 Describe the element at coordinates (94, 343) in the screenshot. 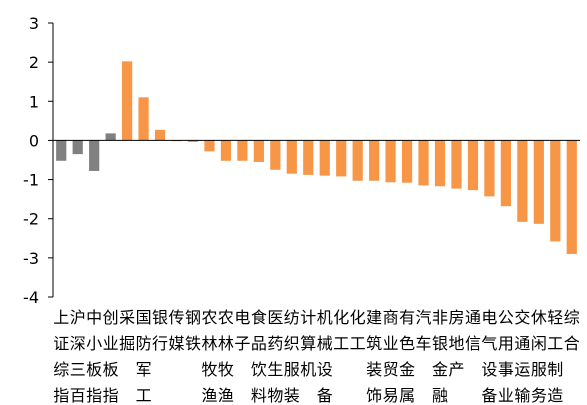

I see `x-category-char: 小` at that location.